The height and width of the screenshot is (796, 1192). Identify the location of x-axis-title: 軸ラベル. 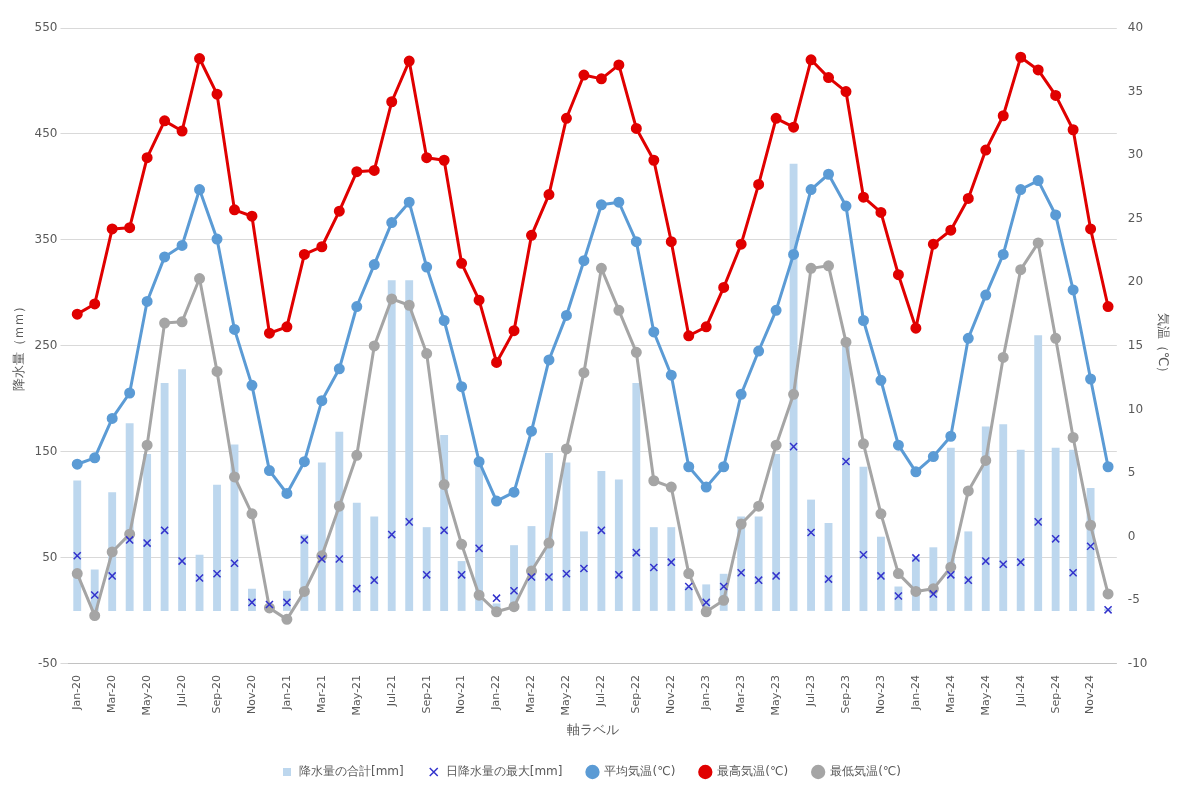
(592, 729).